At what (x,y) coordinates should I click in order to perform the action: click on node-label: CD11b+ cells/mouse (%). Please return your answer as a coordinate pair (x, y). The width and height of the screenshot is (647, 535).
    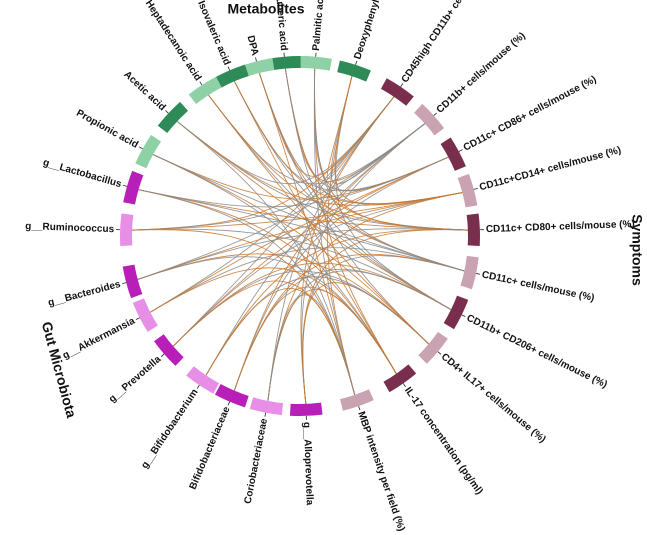
    Looking at the image, I should click on (481, 72).